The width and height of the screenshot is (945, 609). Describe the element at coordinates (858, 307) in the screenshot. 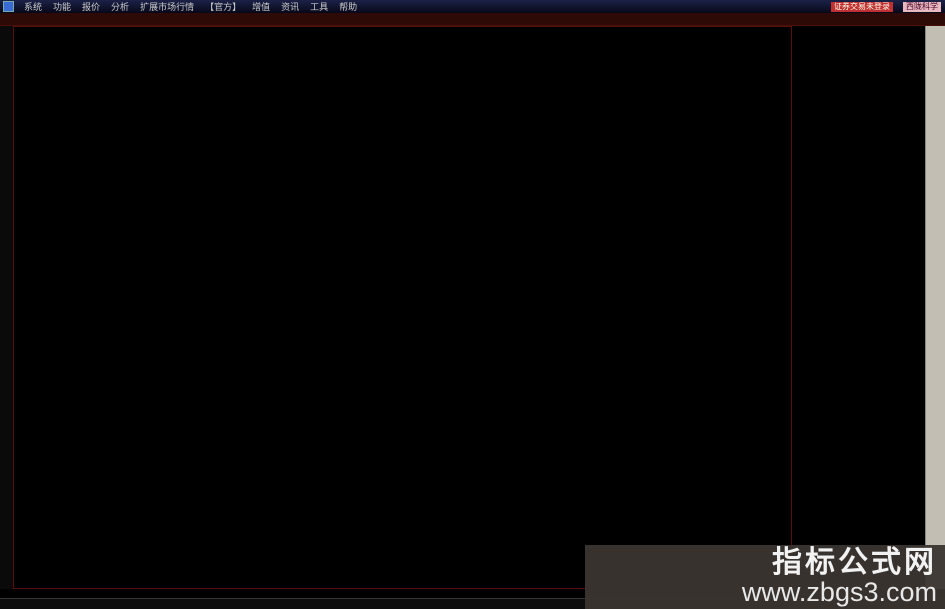

I see `quote-panel` at that location.